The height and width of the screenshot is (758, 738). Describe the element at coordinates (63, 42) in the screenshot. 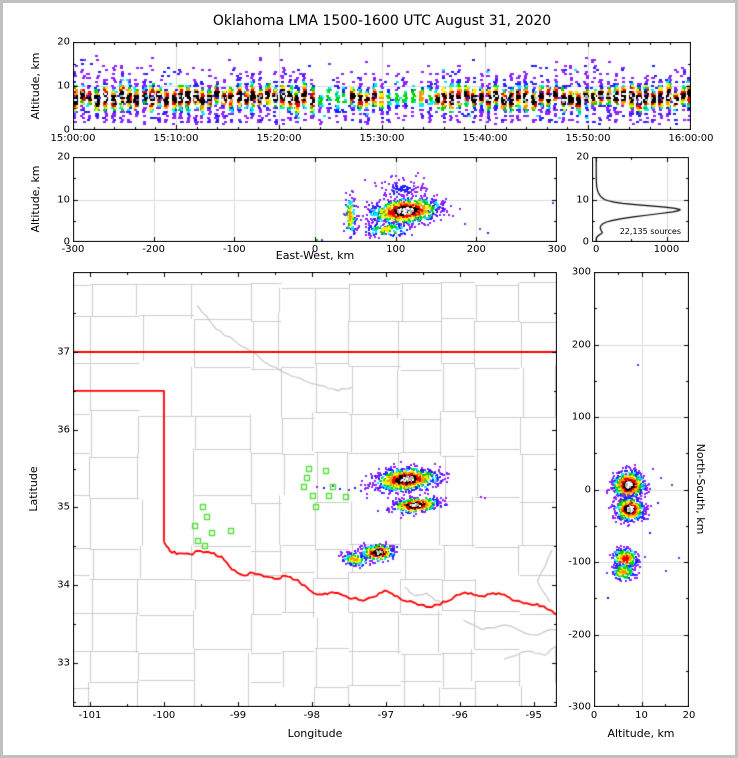

I see `time-panel-alt-tick: 20` at that location.